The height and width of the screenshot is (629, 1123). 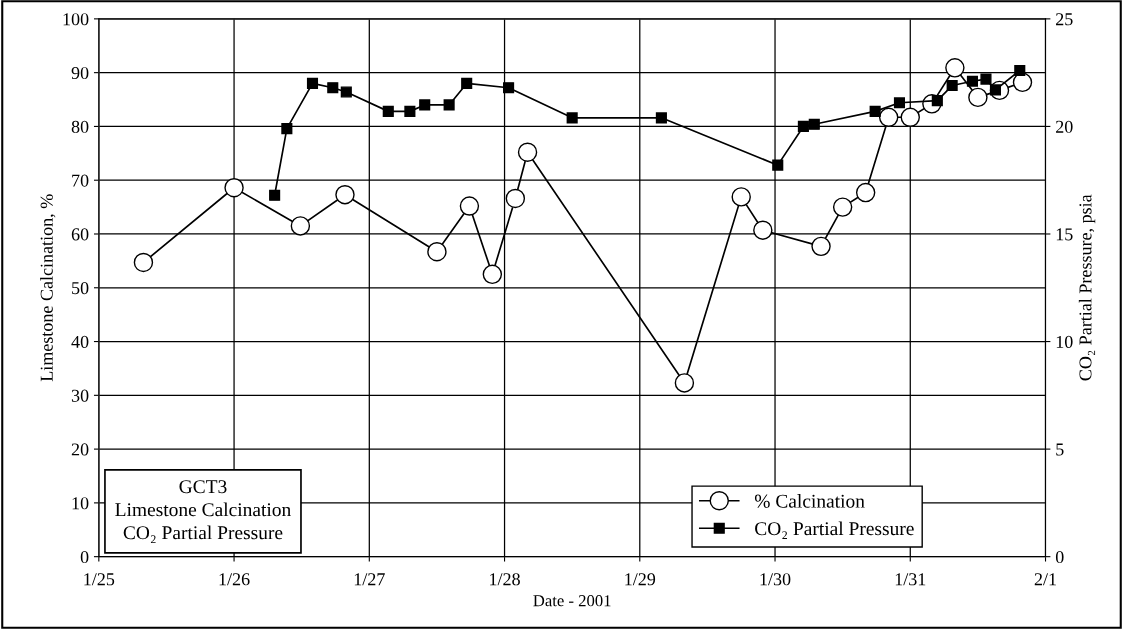 I want to click on y-tick-label: 10, so click(x=80, y=503).